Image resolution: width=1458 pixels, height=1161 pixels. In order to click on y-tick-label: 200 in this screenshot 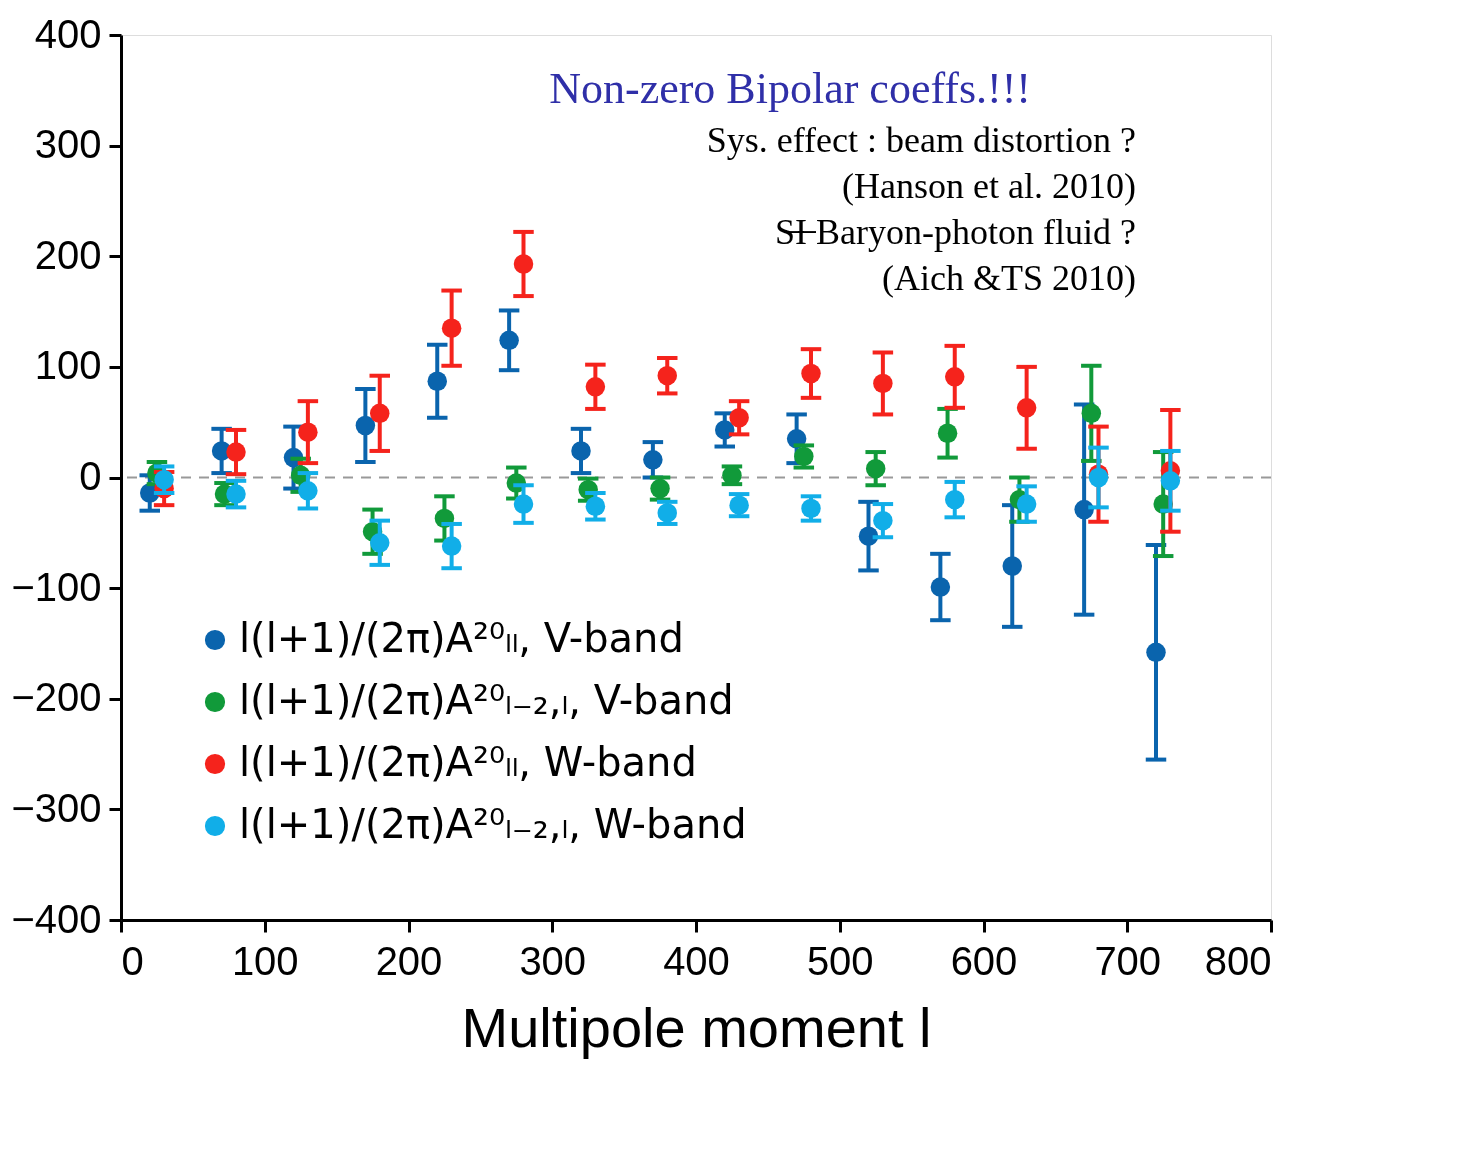, I will do `click(68, 254)`.